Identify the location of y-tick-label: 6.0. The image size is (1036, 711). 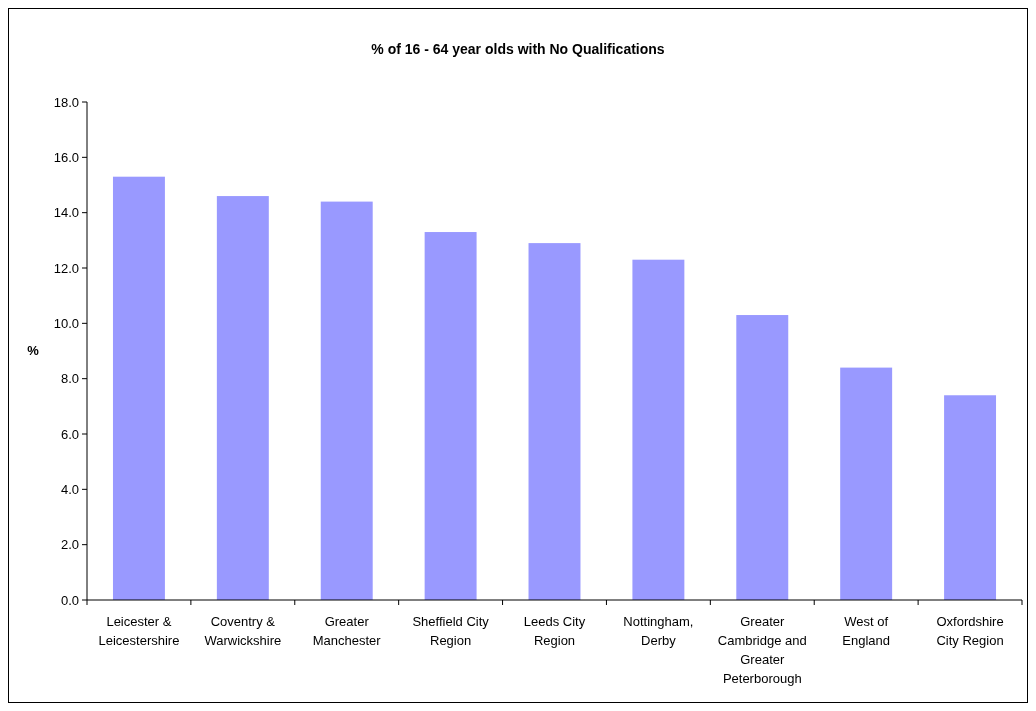
(69, 434).